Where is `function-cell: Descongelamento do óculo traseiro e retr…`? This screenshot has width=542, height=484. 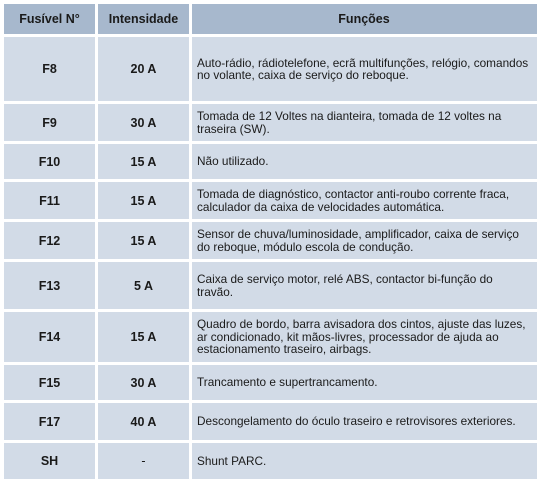 function-cell: Descongelamento do óculo traseiro e retr… is located at coordinates (364, 421).